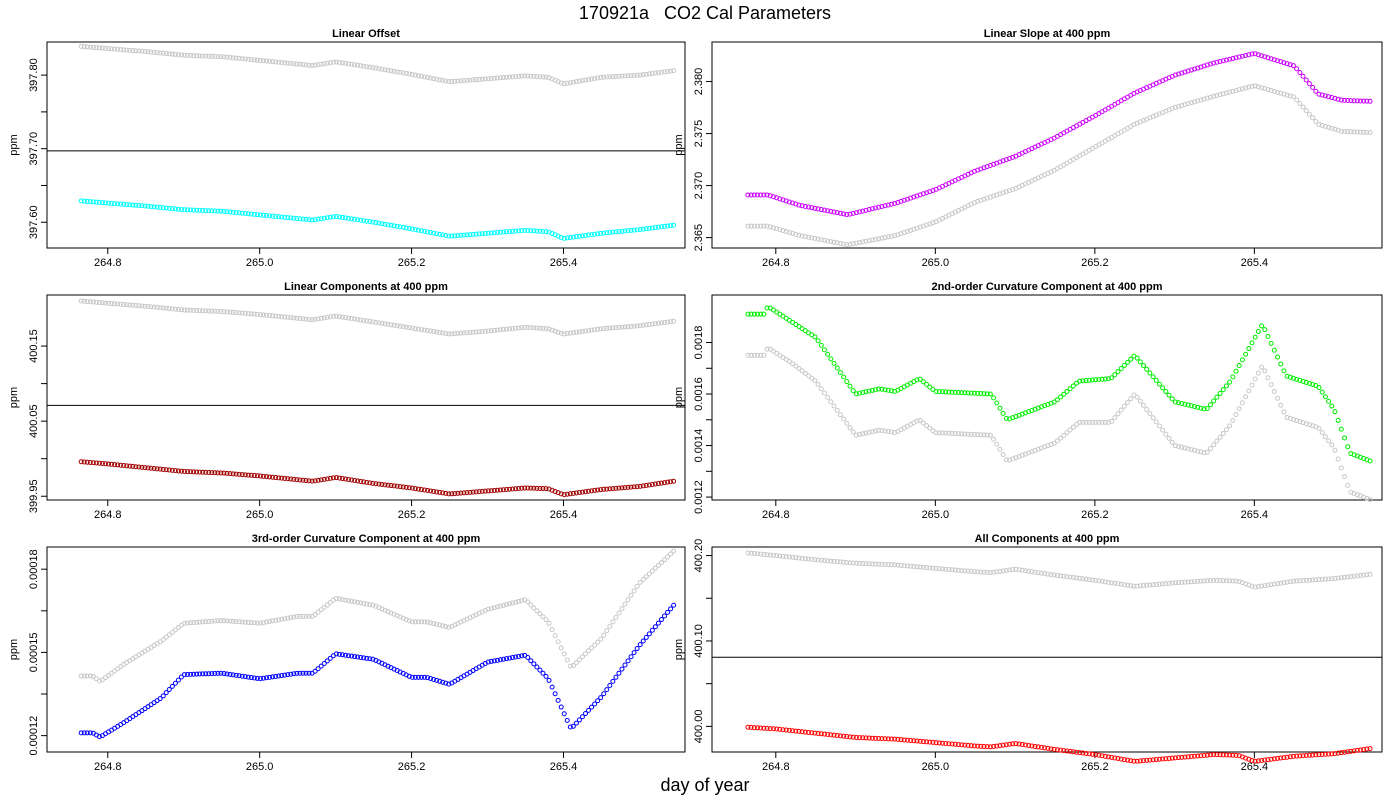  Describe the element at coordinates (412, 263) in the screenshot. I see `x-tick-label: 265.2` at that location.